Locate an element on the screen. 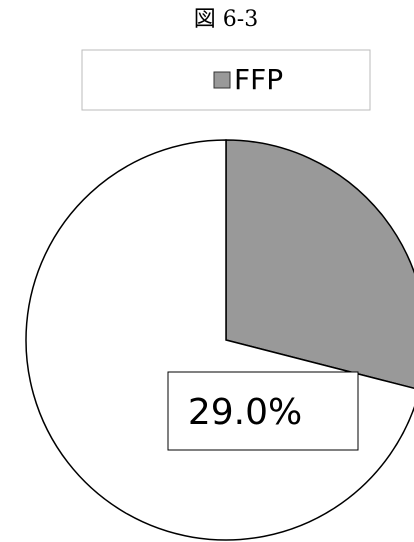  data-label-box is located at coordinates (263, 411).